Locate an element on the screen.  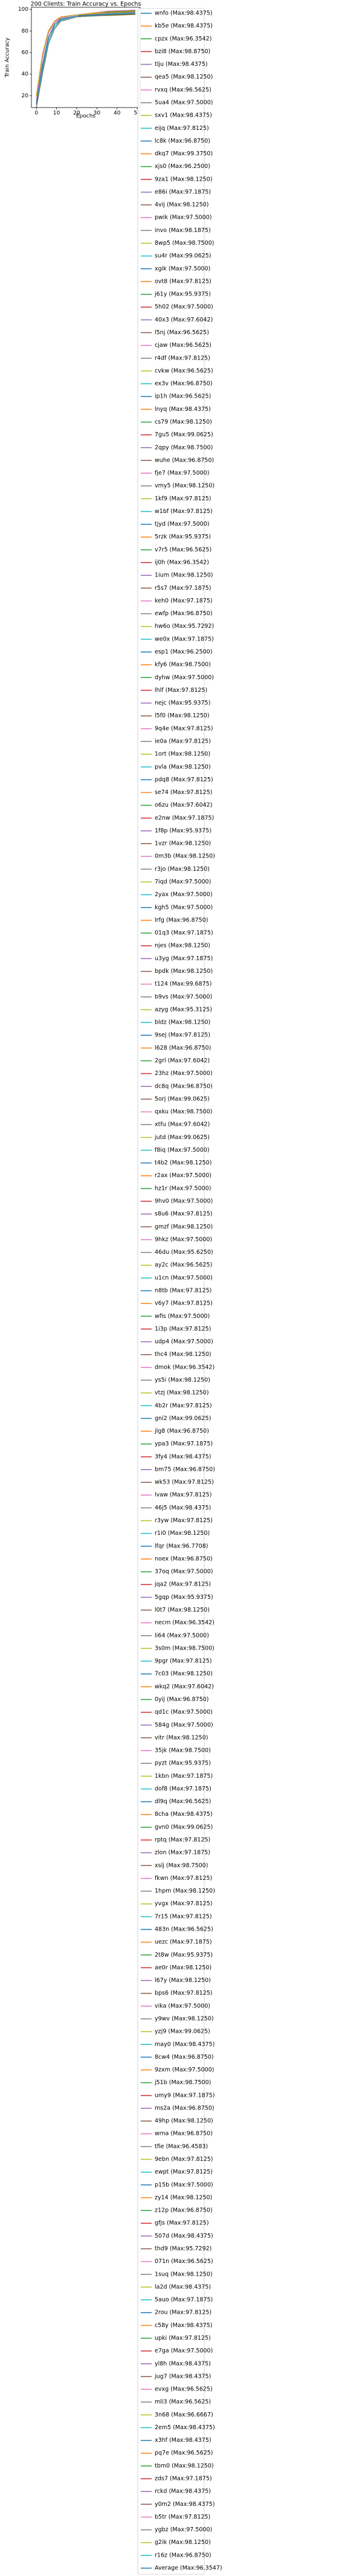
legend-label: cs79 (Max:98.1250) is located at coordinates (183, 422).